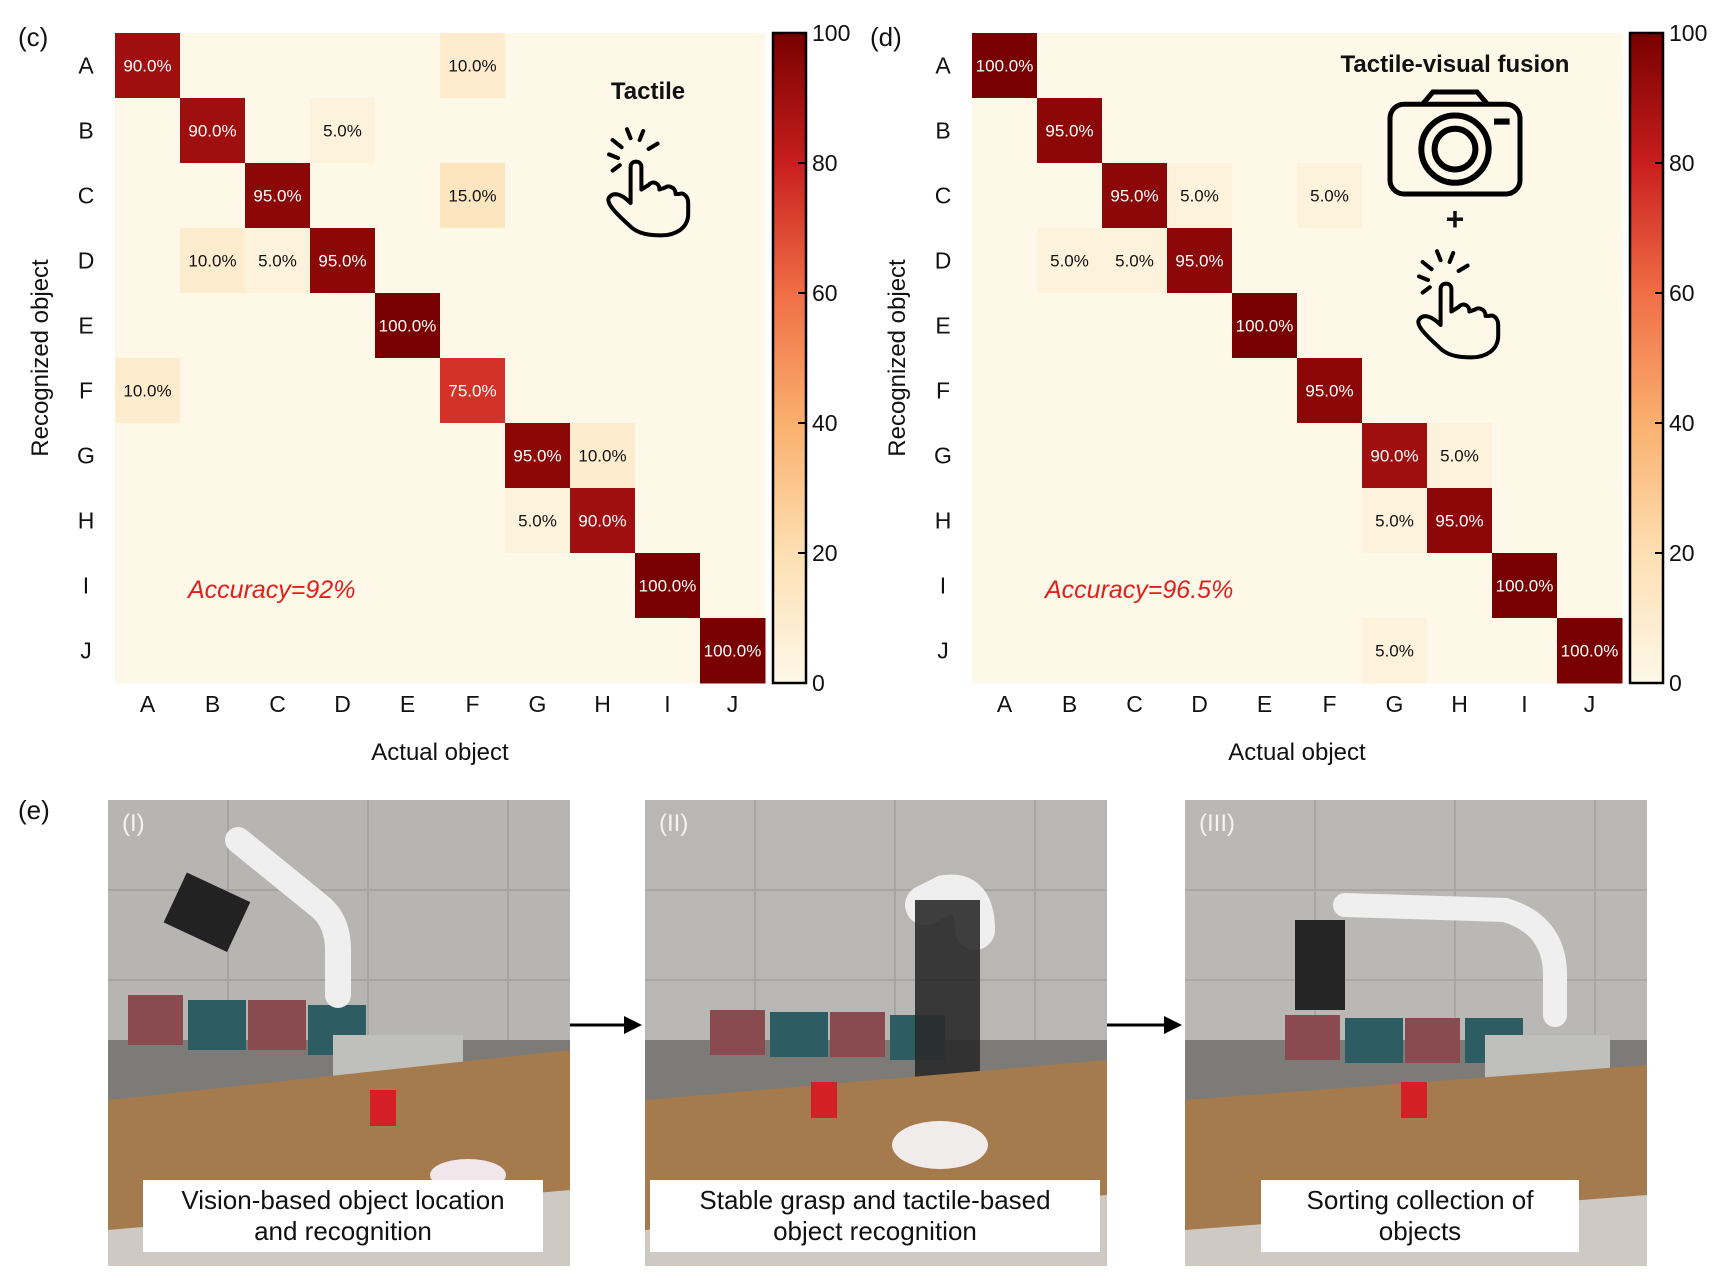 The image size is (1714, 1278). What do you see at coordinates (342, 704) in the screenshot?
I see `x-tick-label: D` at bounding box center [342, 704].